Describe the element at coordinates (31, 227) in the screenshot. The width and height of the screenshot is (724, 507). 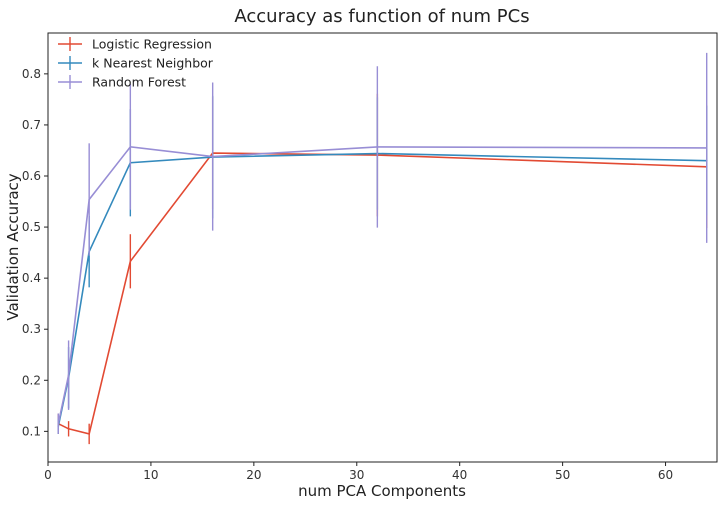
I see `y-tick-label: 0.5` at that location.